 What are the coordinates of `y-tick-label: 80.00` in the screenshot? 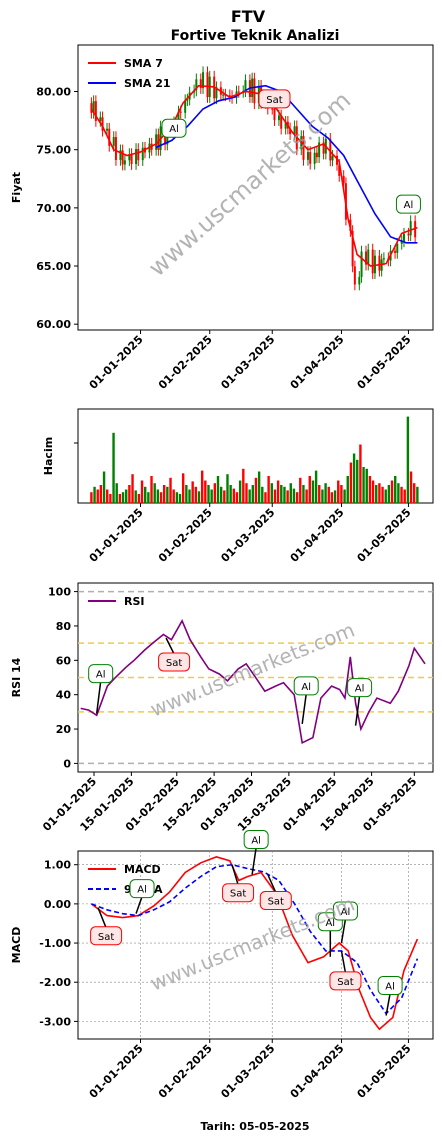 It's located at (53, 92).